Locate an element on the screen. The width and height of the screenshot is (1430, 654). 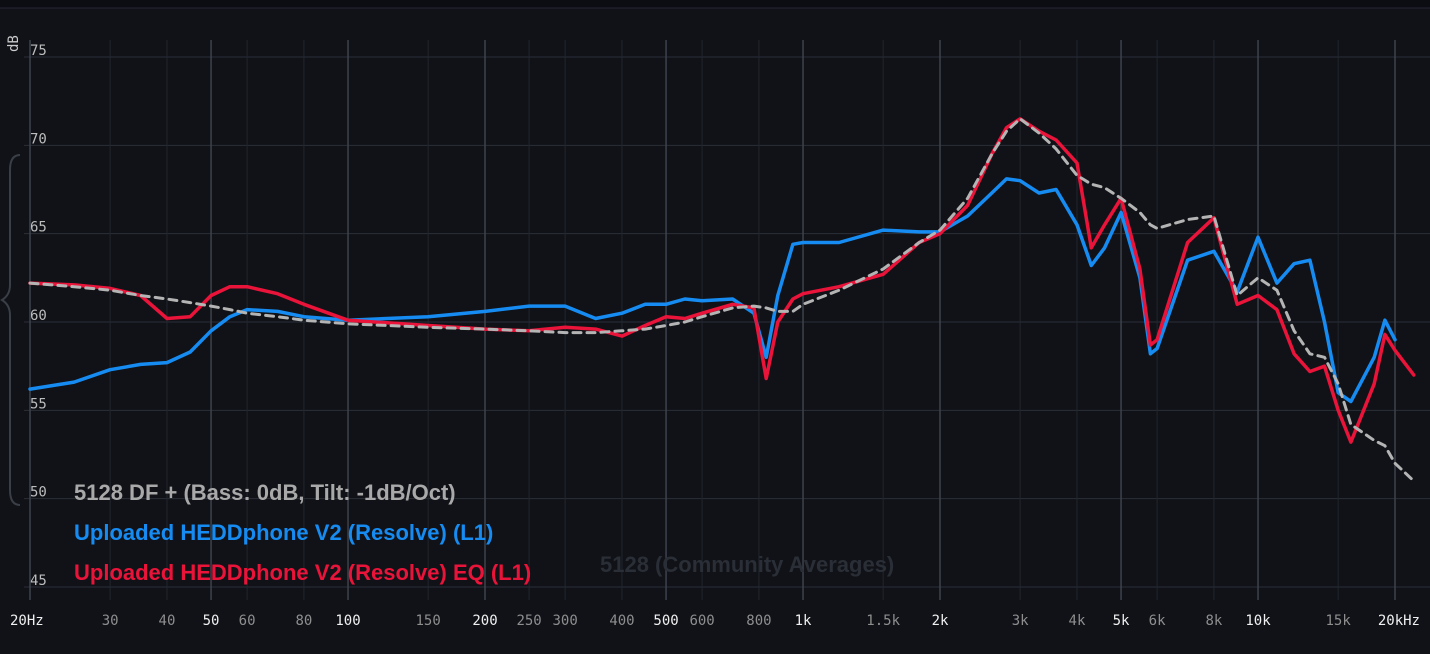
x-tick-label: 800 is located at coordinates (758, 621).